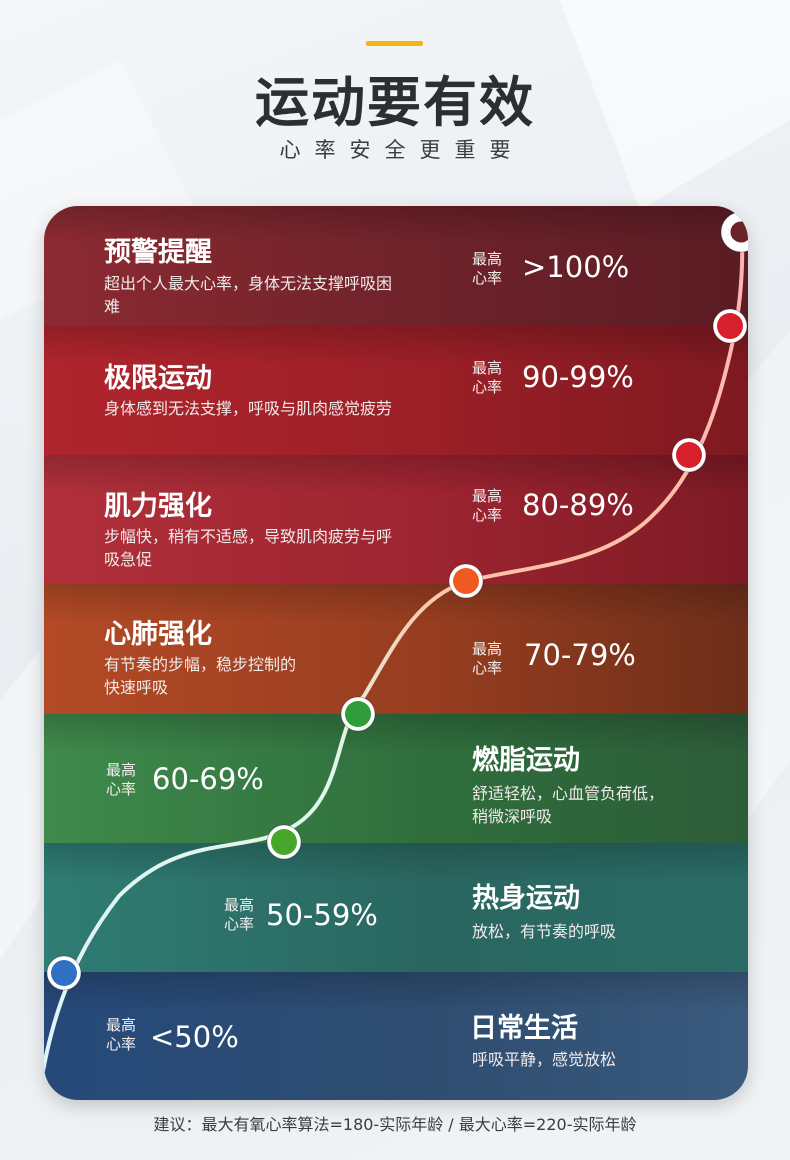  I want to click on title-accent-bar, so click(394, 43).